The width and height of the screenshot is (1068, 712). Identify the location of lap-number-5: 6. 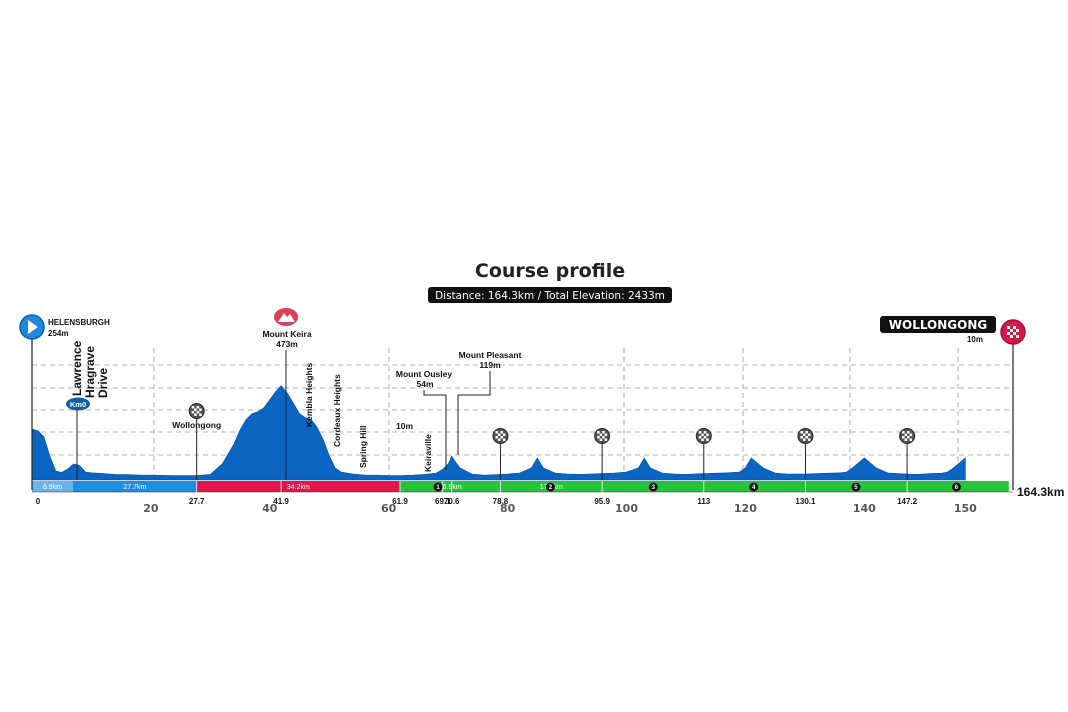
(957, 488).